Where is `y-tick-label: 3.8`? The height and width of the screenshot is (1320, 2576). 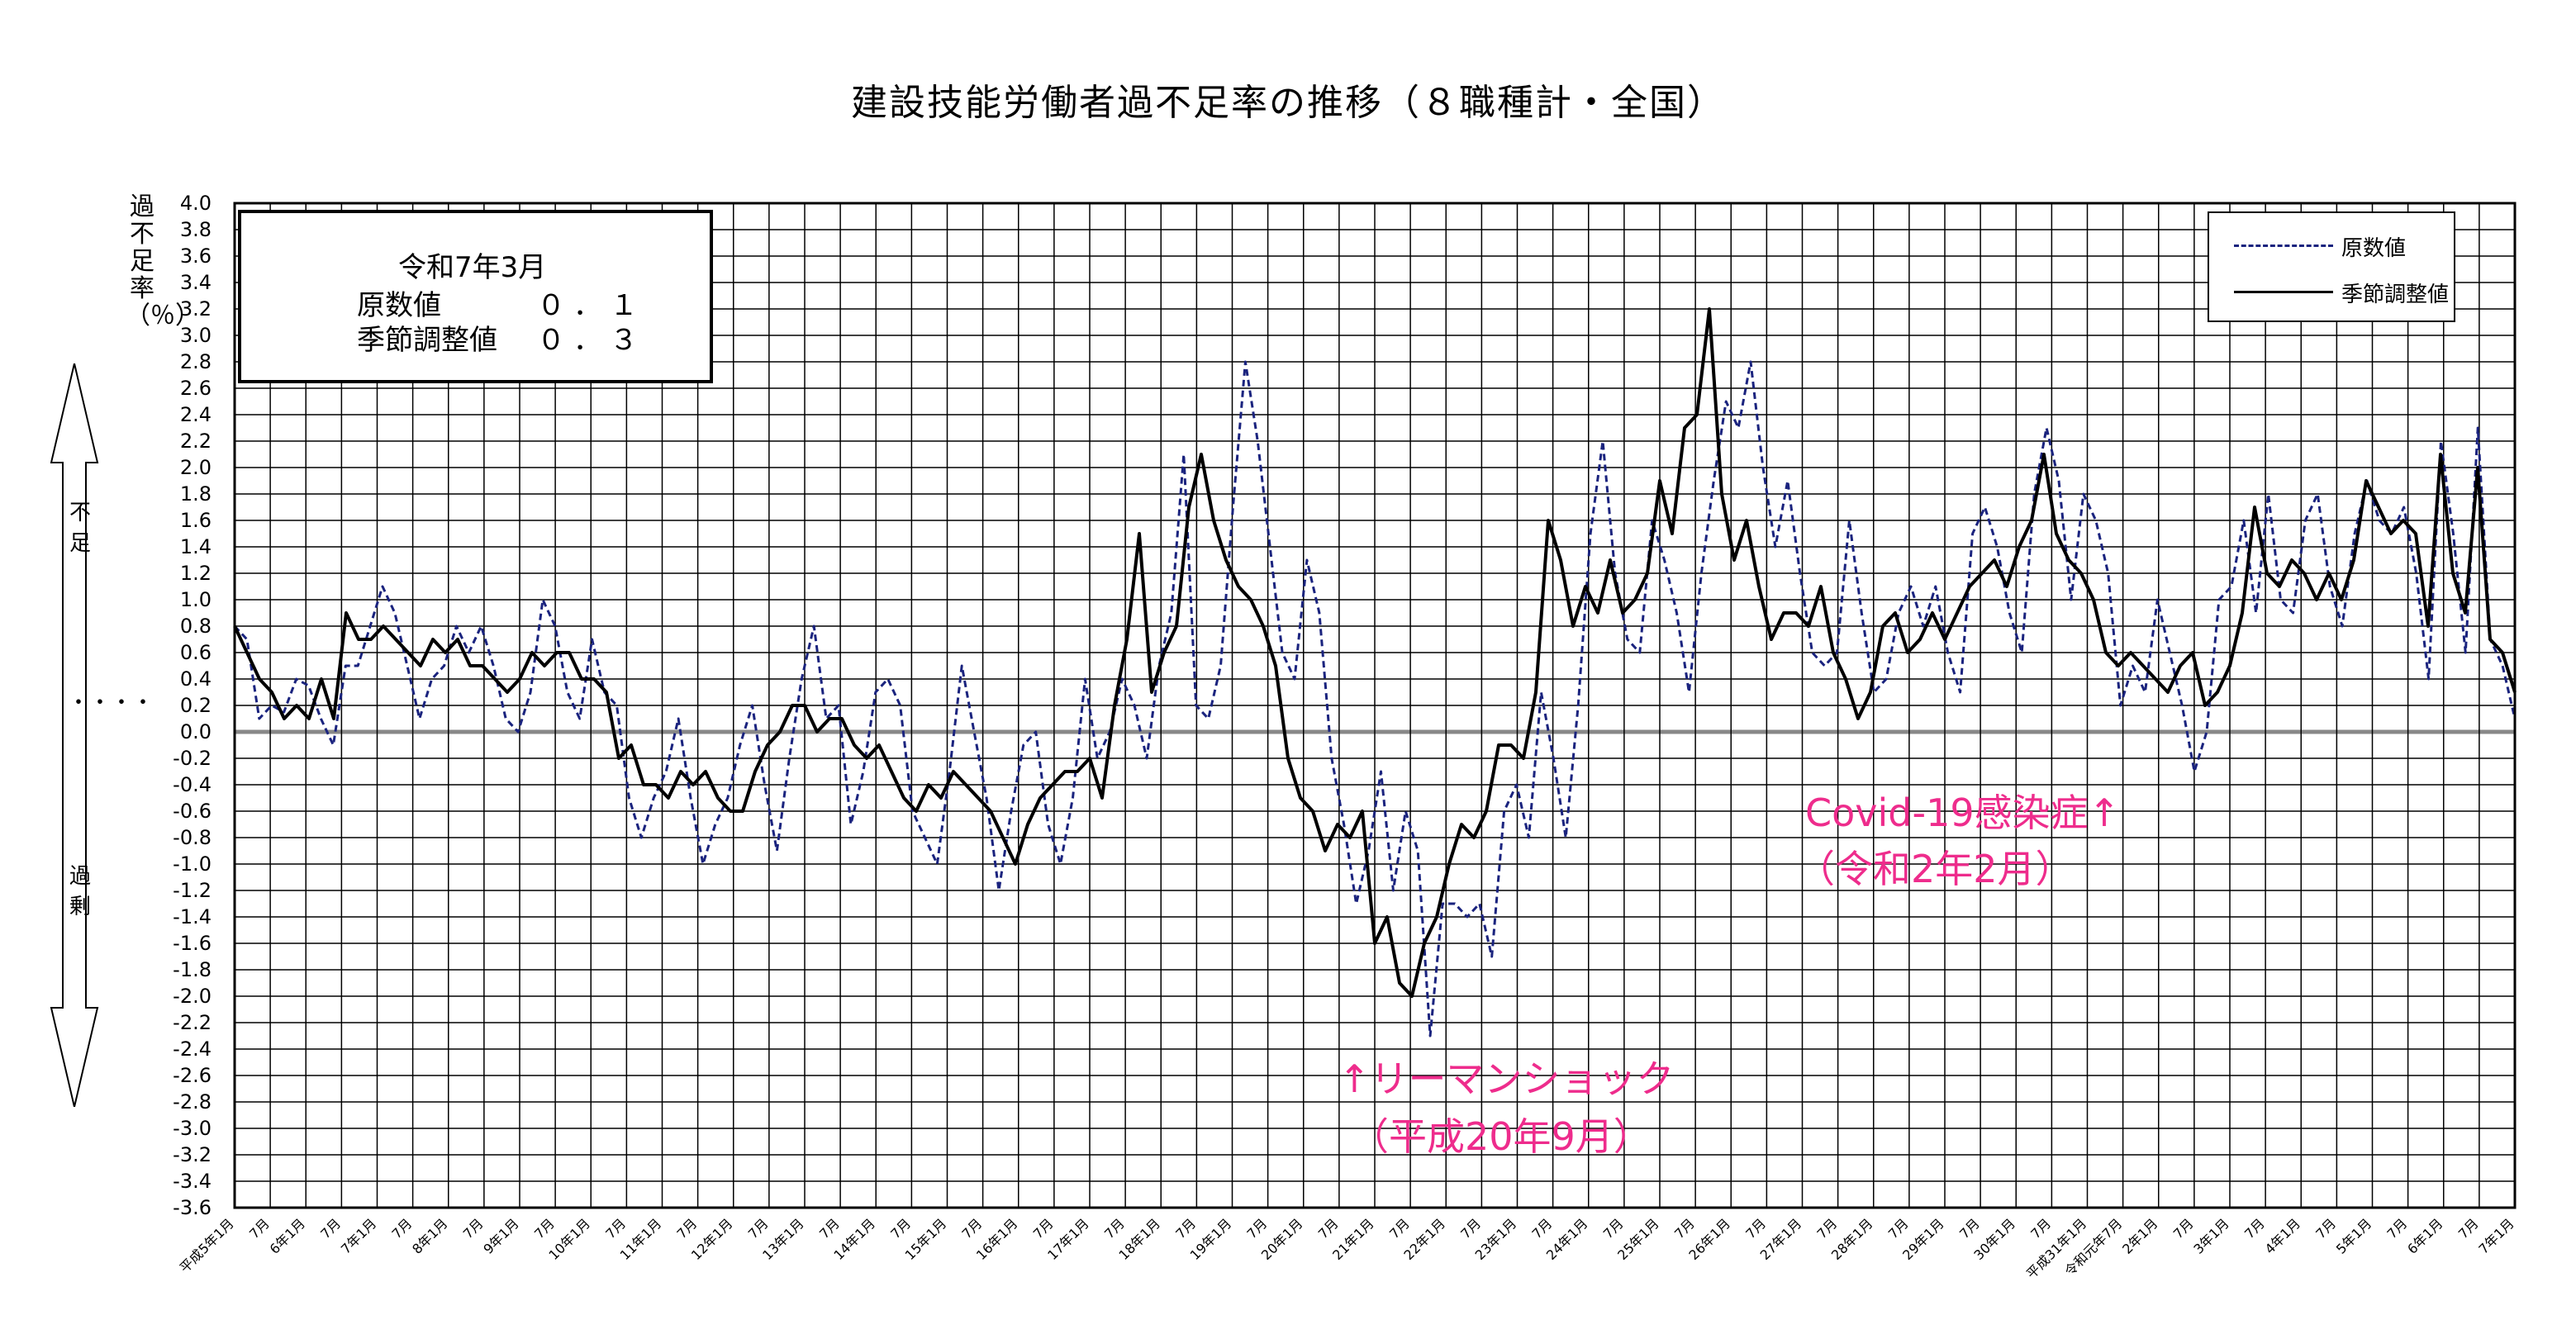
y-tick-label: 3.8 is located at coordinates (195, 230).